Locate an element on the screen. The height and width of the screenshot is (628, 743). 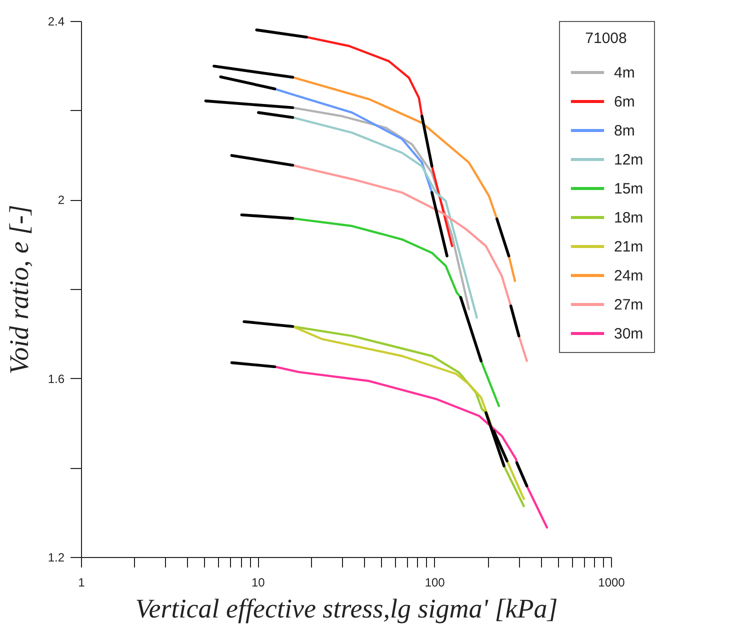
legend-label: 21m is located at coordinates (629, 247).